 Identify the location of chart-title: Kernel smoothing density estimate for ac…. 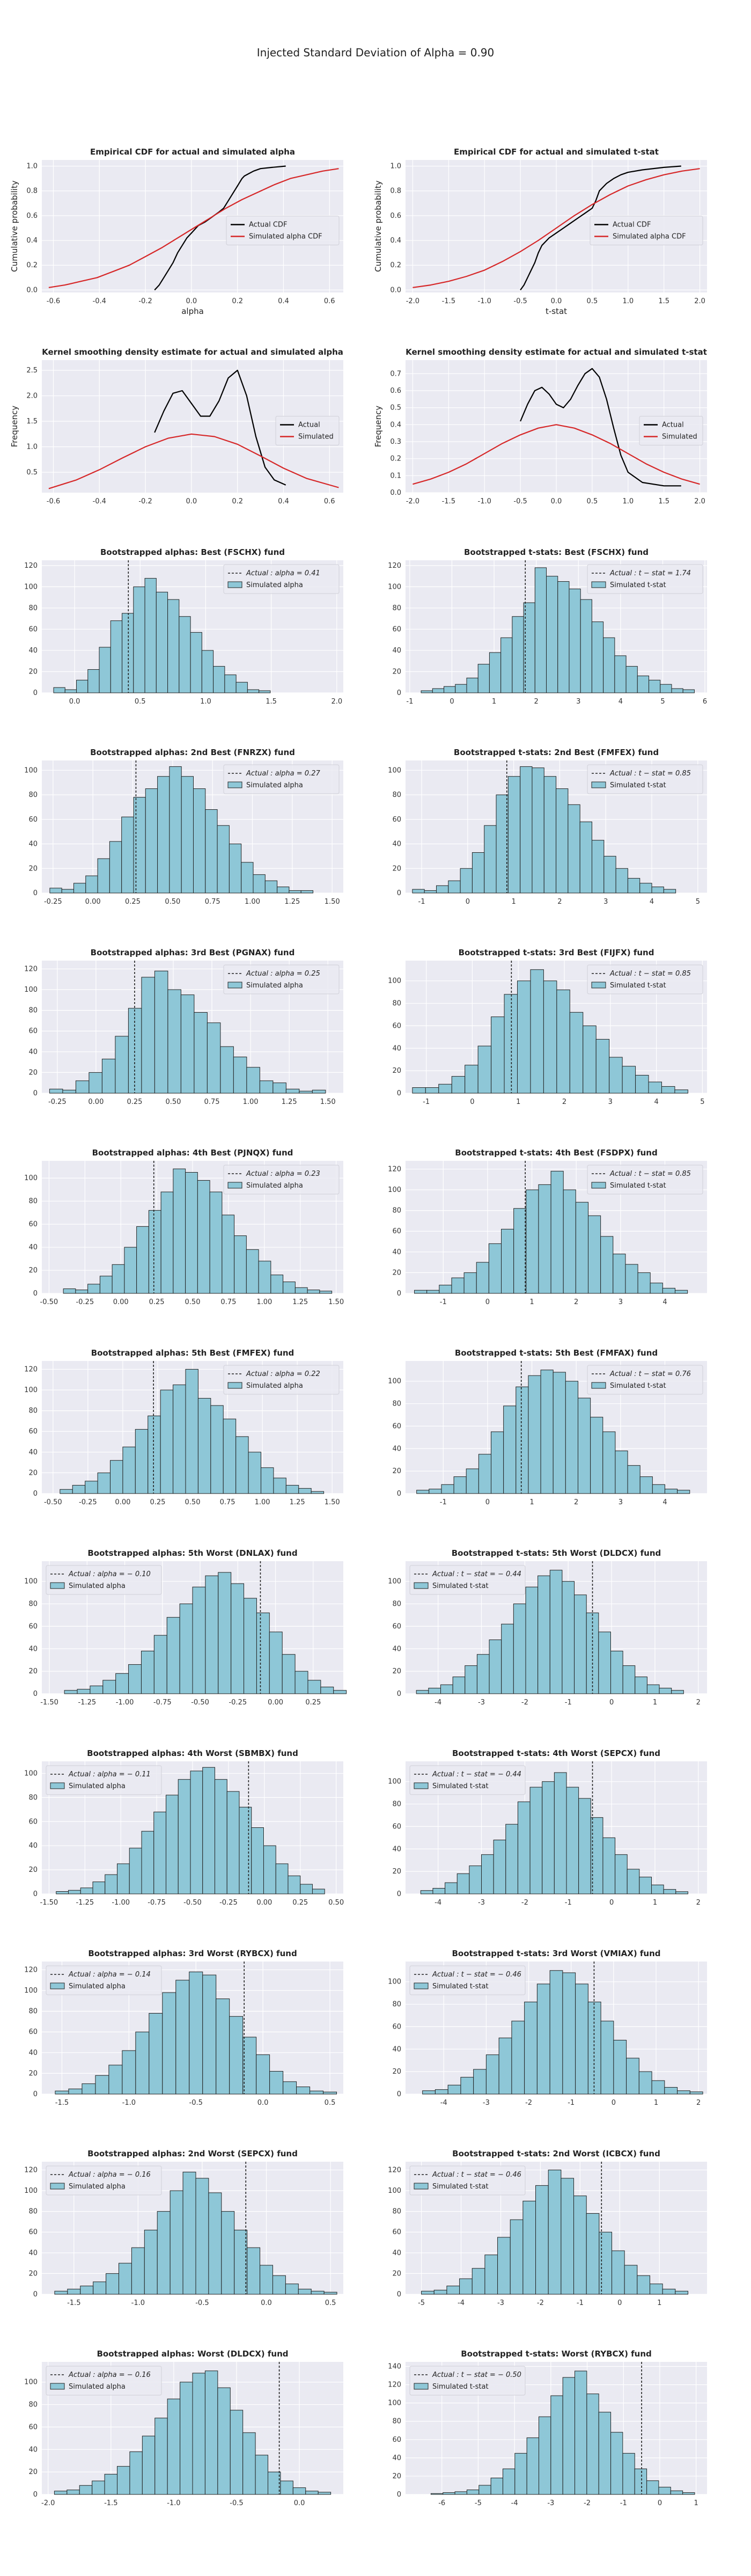
(556, 352).